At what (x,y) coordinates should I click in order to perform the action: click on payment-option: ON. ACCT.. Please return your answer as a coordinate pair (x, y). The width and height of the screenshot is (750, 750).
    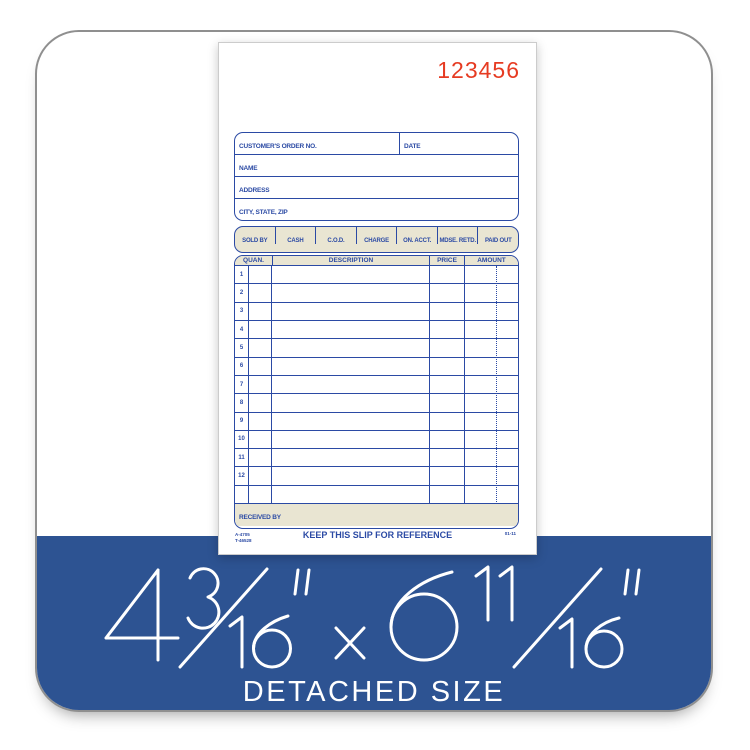
    Looking at the image, I should click on (417, 235).